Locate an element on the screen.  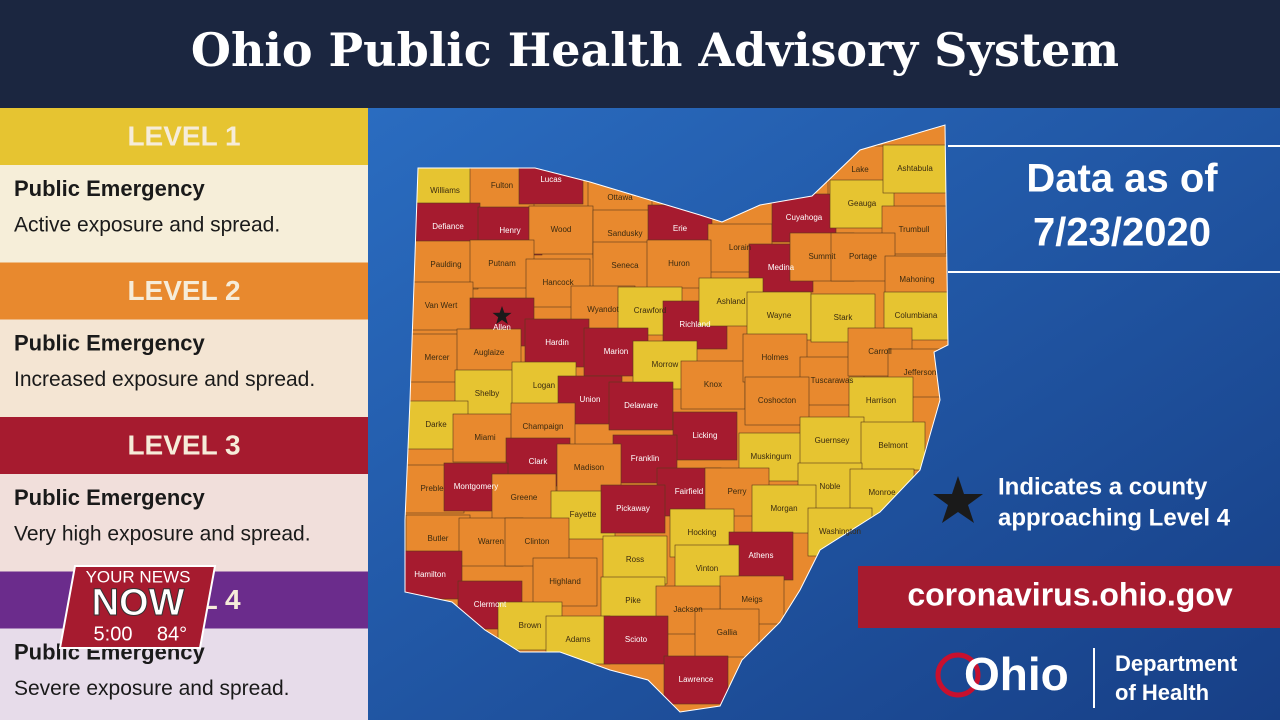
county-label: Licking is located at coordinates (705, 435).